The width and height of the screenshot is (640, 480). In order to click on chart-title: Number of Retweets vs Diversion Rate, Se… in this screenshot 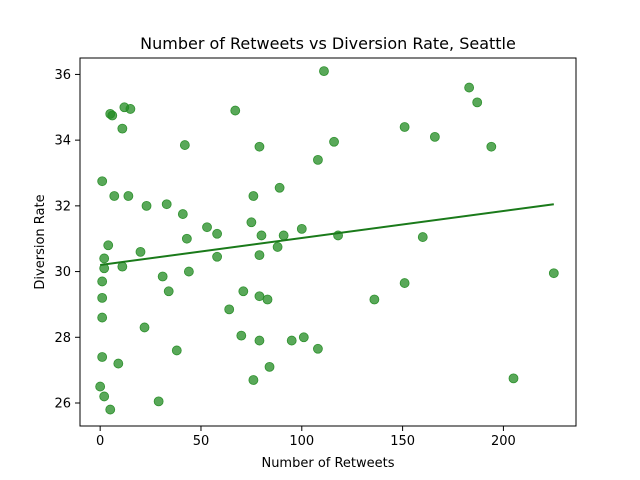, I will do `click(328, 43)`.